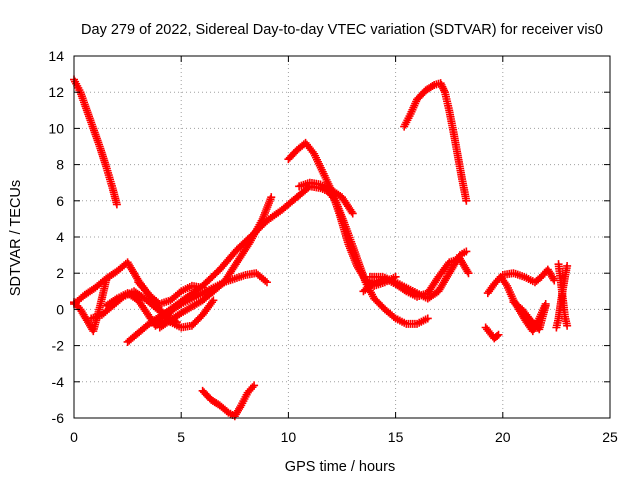  Describe the element at coordinates (181, 437) in the screenshot. I see `x-tick-label: 5` at that location.